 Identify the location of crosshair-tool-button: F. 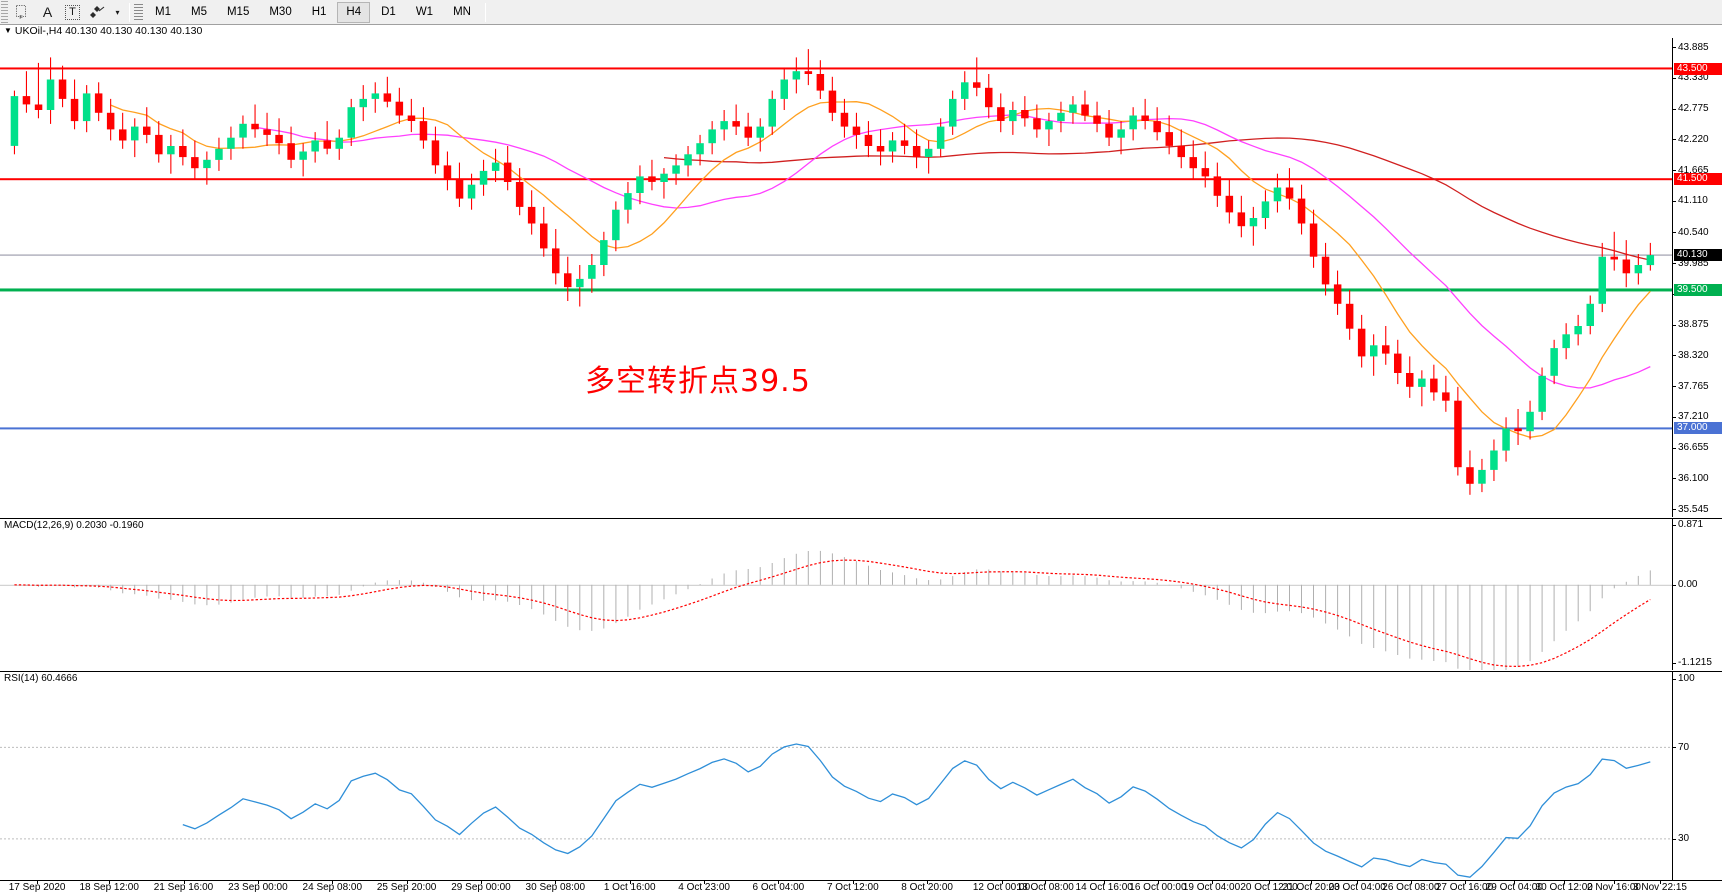
(22, 12).